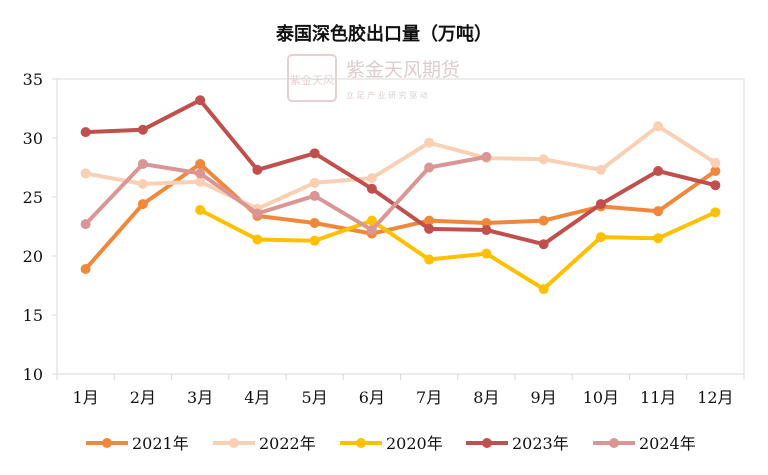 This screenshot has width=768, height=475. Describe the element at coordinates (143, 397) in the screenshot. I see `x-tick-label: 2月` at that location.